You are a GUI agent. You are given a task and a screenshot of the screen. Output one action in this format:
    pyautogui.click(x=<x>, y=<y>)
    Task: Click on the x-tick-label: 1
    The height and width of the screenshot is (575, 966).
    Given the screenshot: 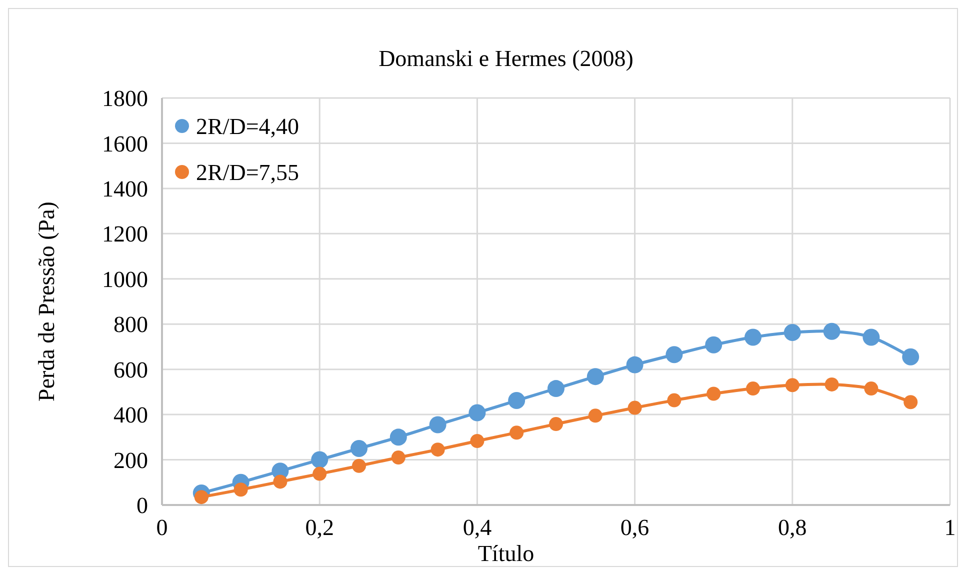 What is the action you would take?
    pyautogui.click(x=950, y=527)
    